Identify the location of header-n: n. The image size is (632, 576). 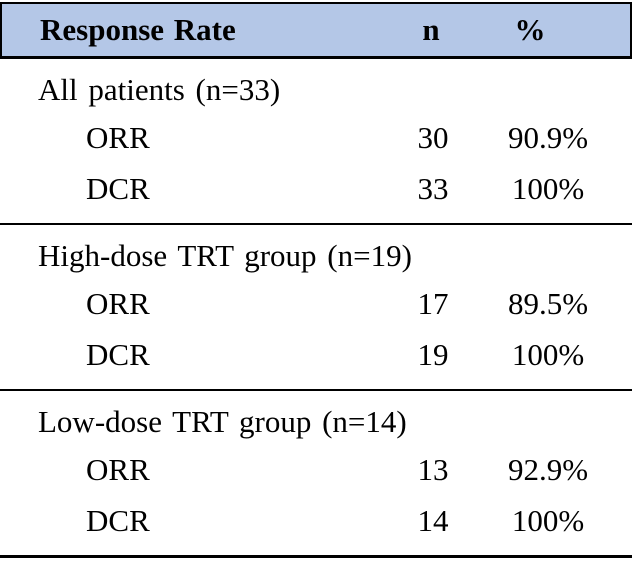
(431, 30).